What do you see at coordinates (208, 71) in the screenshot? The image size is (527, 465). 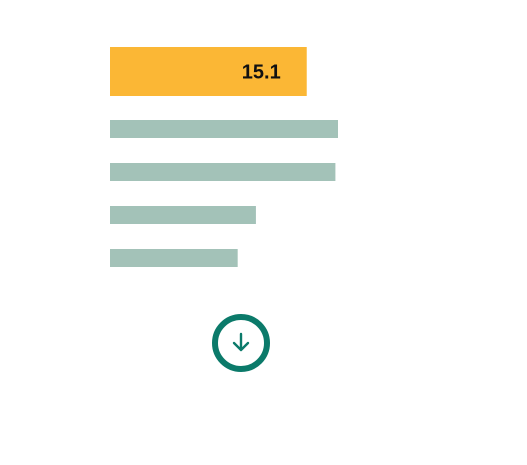 I see `bar-highlighted` at bounding box center [208, 71].